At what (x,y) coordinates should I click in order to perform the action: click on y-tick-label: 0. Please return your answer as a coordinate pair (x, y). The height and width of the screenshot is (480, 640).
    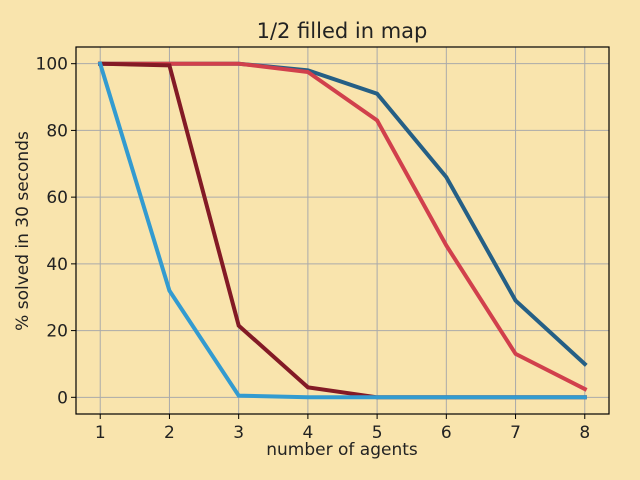
    Looking at the image, I should click on (62, 398).